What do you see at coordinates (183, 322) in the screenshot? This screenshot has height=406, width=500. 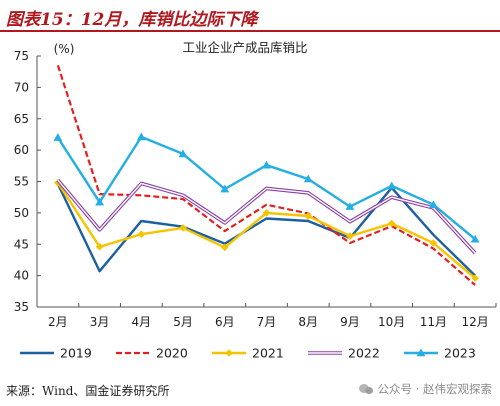 I see `x-tick-label: 5月` at bounding box center [183, 322].